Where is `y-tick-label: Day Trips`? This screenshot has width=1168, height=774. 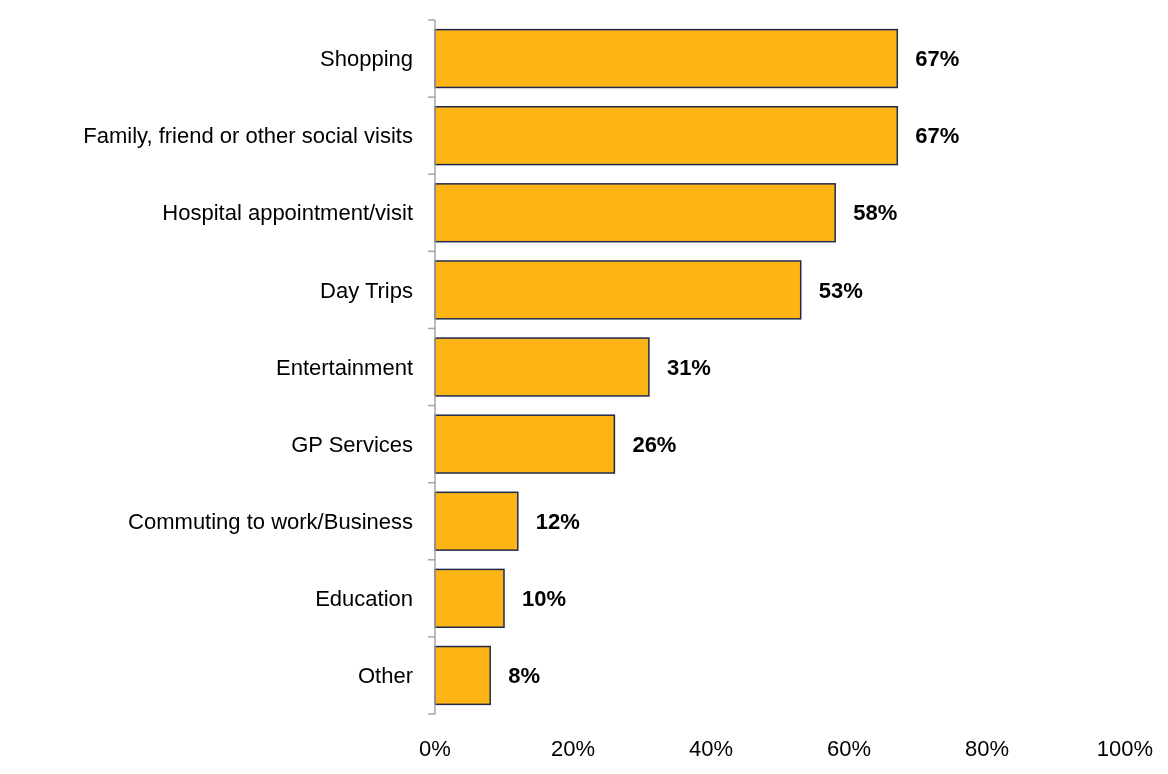 y-tick-label: Day Trips is located at coordinates (366, 290).